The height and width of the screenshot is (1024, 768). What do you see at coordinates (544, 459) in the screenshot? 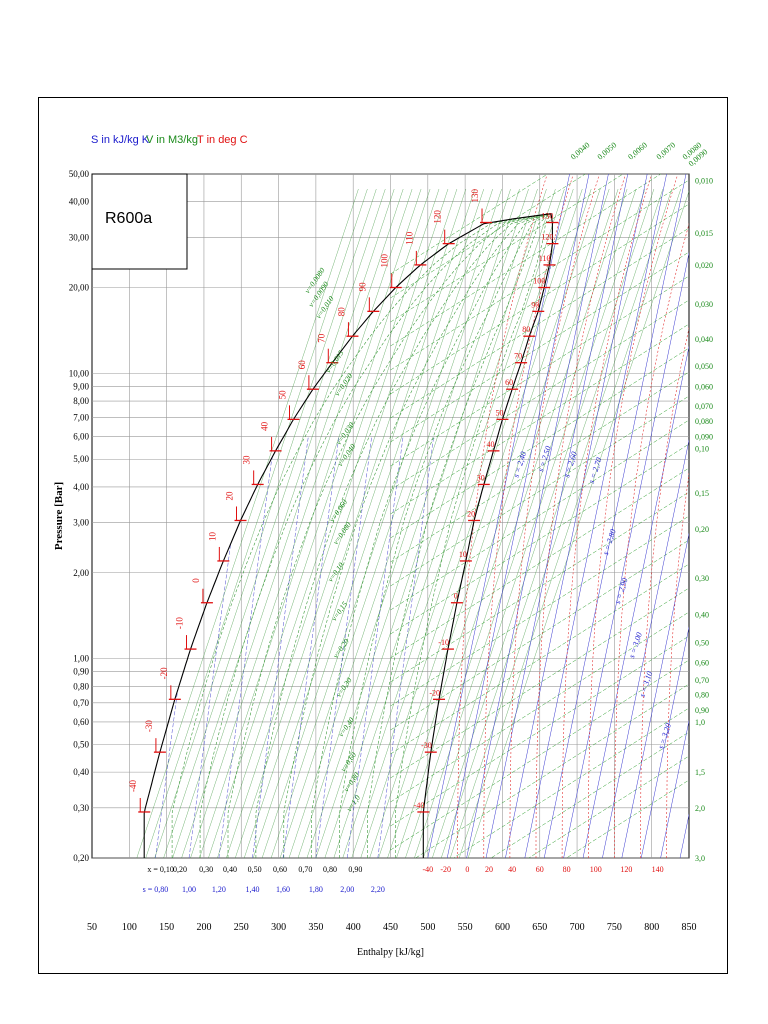
I see `entropy-label-vapor: s = 2,50` at bounding box center [544, 459].